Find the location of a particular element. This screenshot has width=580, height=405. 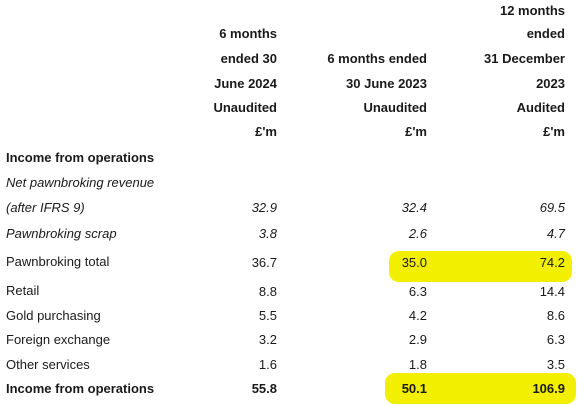

table-cell: 69.5 is located at coordinates (552, 207).